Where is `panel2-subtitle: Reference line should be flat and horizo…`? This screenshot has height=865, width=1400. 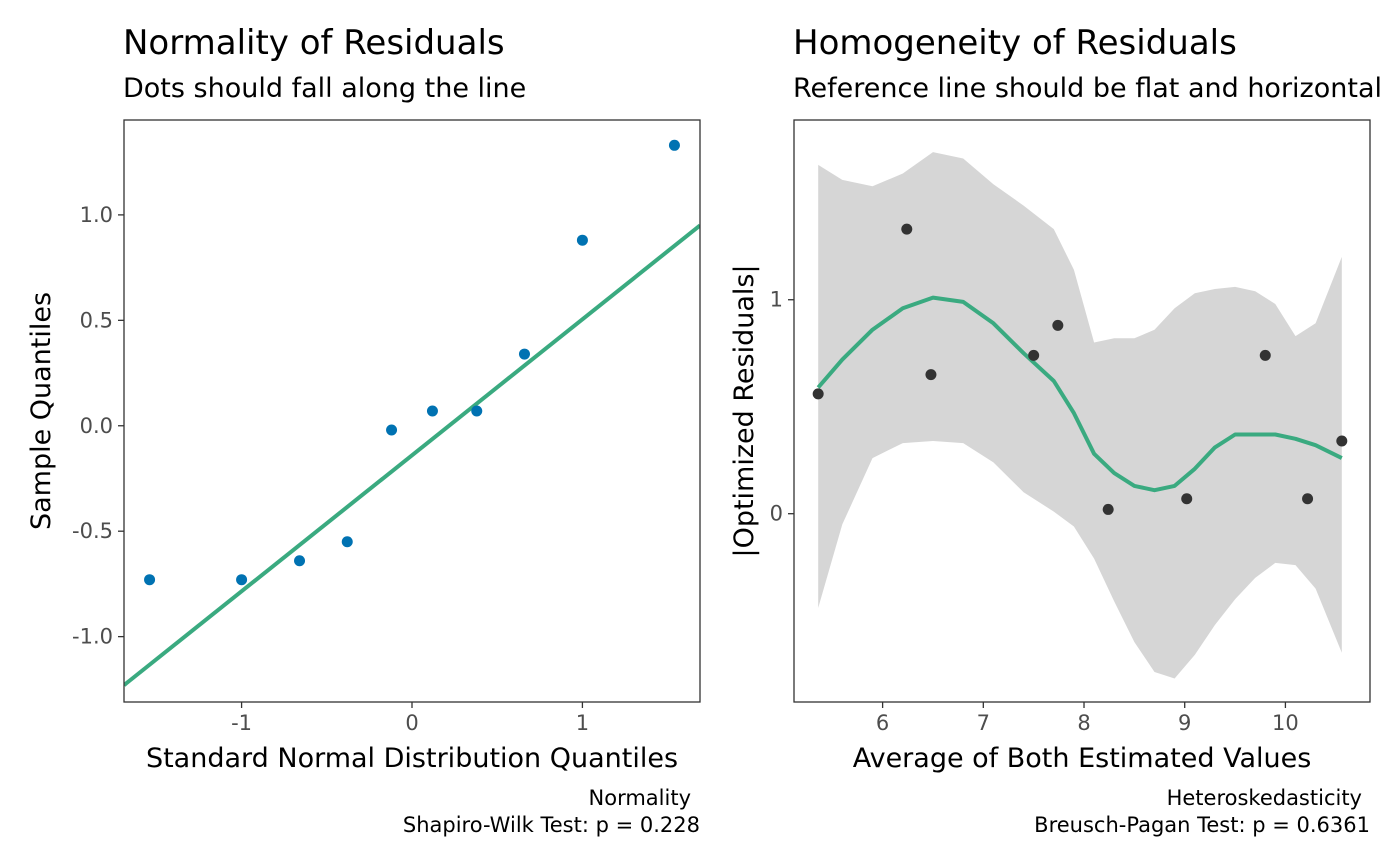
panel2-subtitle: Reference line should be flat and horizo… is located at coordinates (1087, 88).